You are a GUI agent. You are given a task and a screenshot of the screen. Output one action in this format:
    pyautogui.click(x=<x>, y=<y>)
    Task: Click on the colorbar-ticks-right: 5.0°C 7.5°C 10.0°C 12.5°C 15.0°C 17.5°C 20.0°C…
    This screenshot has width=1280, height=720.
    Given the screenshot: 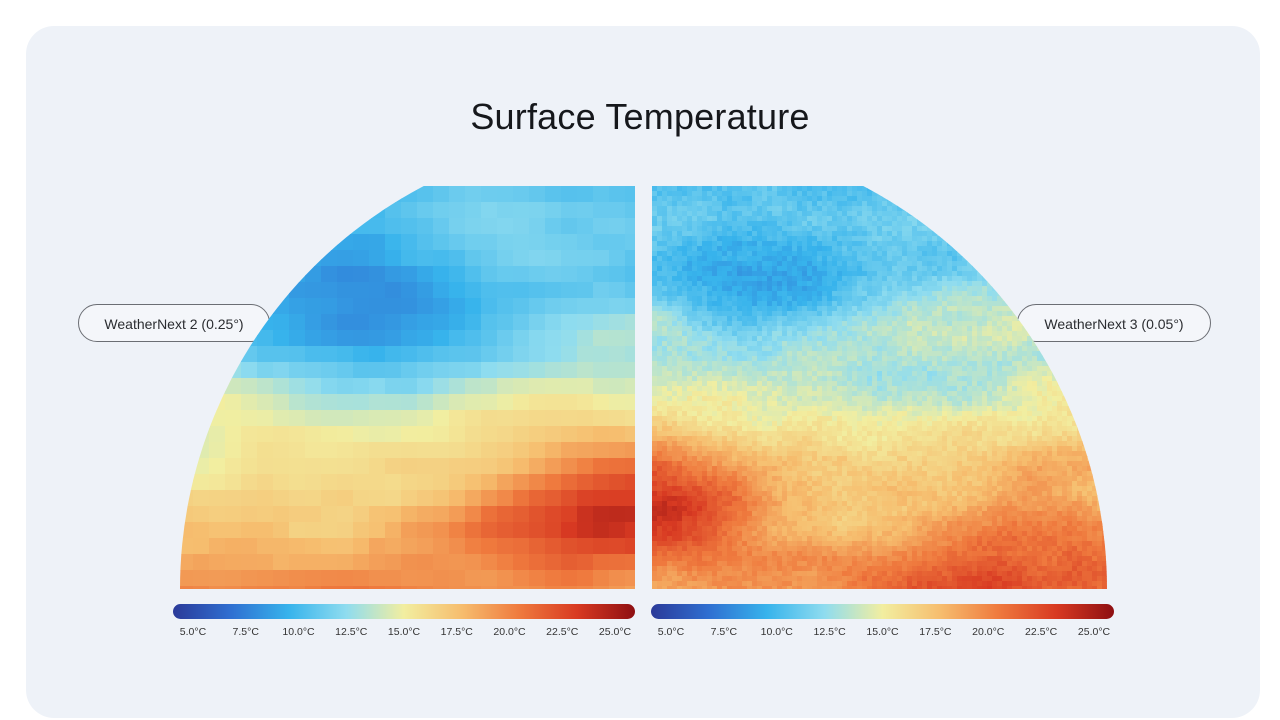 What is the action you would take?
    pyautogui.click(x=882, y=634)
    